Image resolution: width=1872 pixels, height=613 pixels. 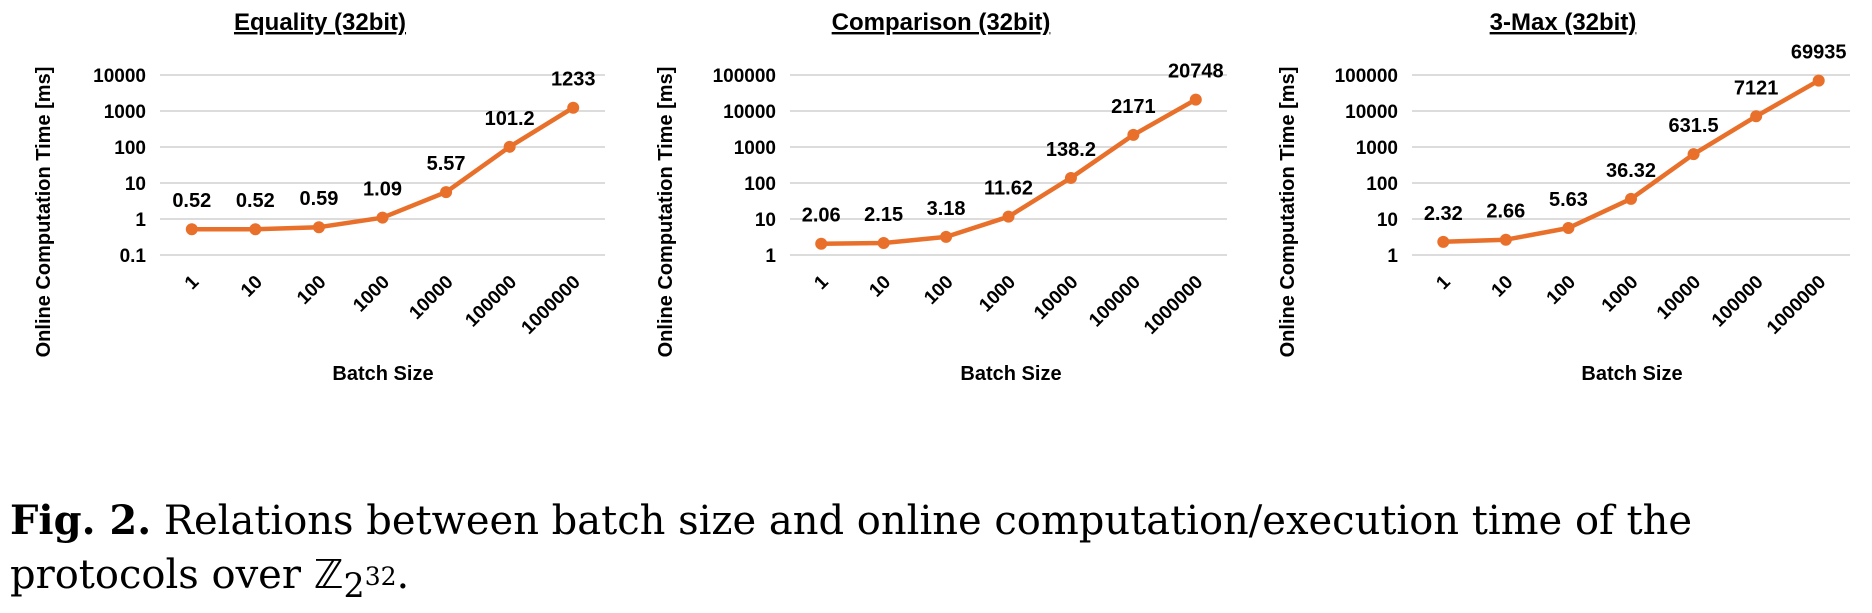 What do you see at coordinates (941, 22) in the screenshot?
I see `chart-title: Comparison (32bit)` at bounding box center [941, 22].